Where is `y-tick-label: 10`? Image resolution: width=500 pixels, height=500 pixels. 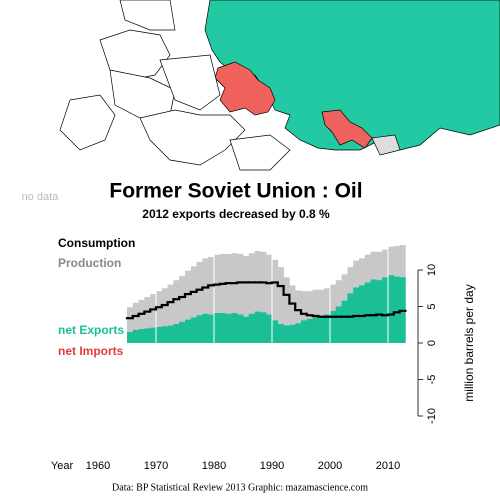
y-tick-label: 10 is located at coordinates (432, 270).